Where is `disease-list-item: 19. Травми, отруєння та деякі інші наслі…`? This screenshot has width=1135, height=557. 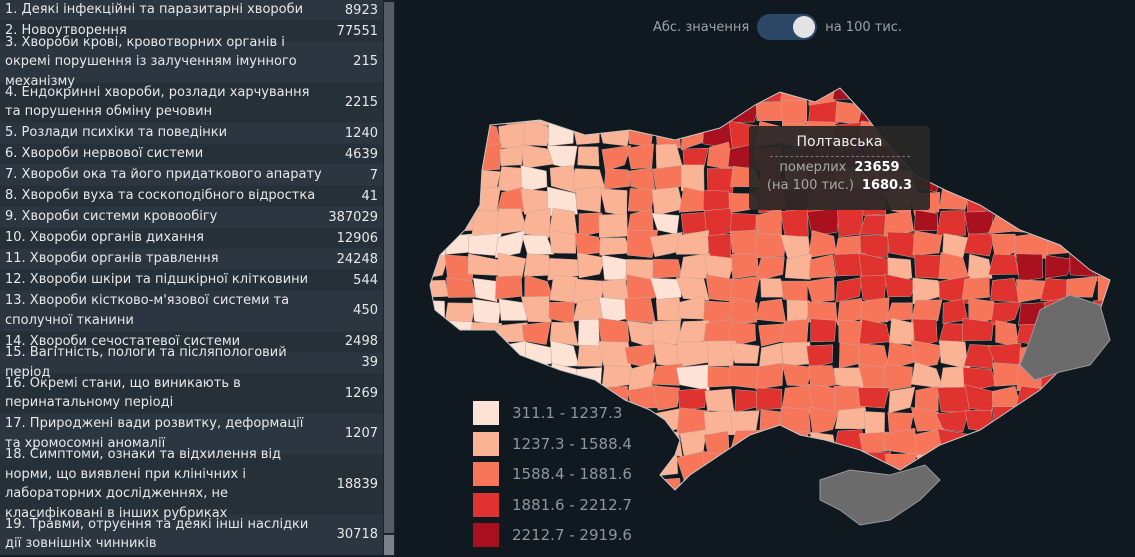
disease-list-item: 19. Травми, отруєння та деякі інші наслі… is located at coordinates (191, 534).